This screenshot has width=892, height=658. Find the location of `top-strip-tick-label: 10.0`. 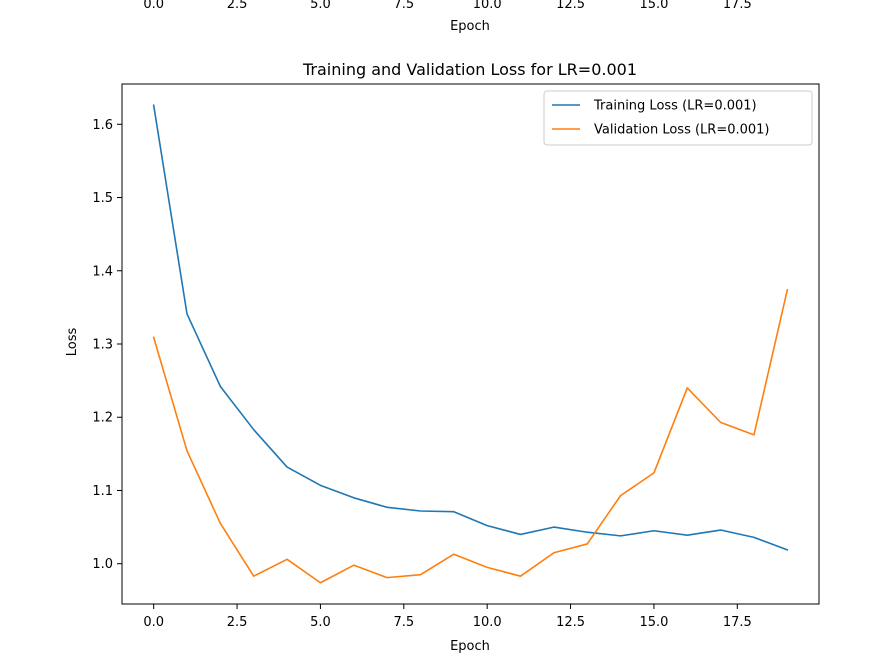

top-strip-tick-label: 10.0 is located at coordinates (487, 6).